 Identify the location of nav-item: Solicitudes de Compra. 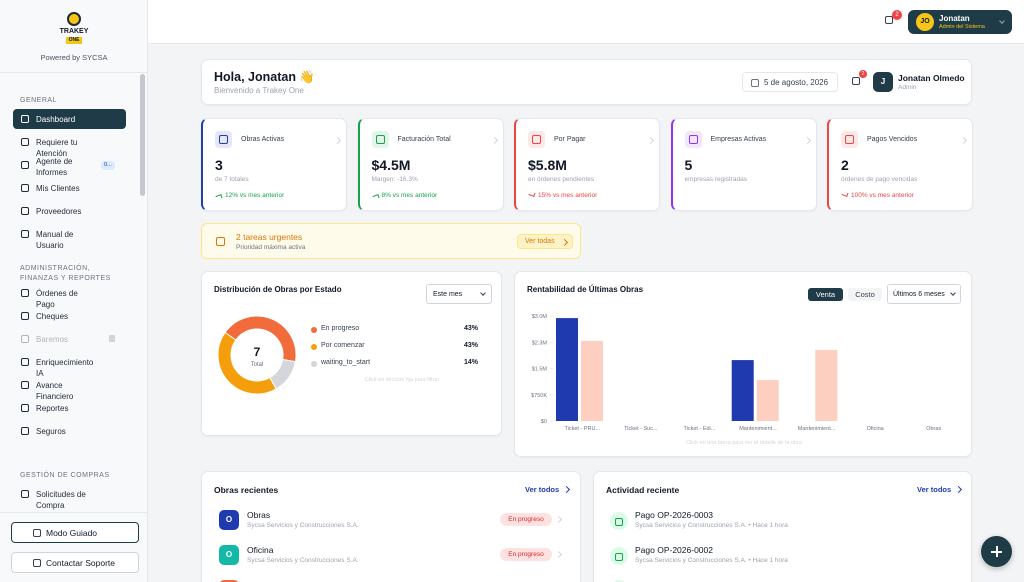
(69, 497).